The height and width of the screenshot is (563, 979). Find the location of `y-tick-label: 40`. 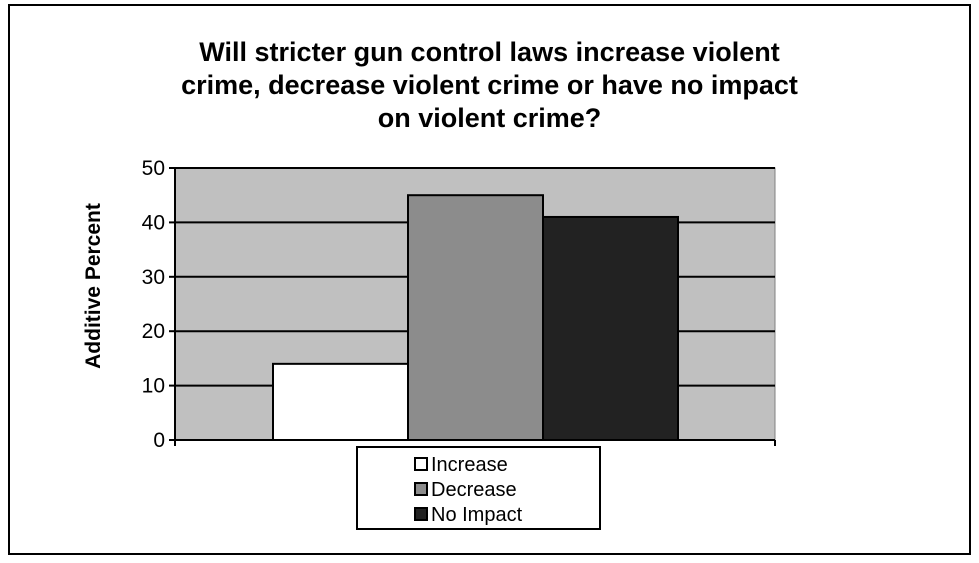

y-tick-label: 40 is located at coordinates (153, 222).